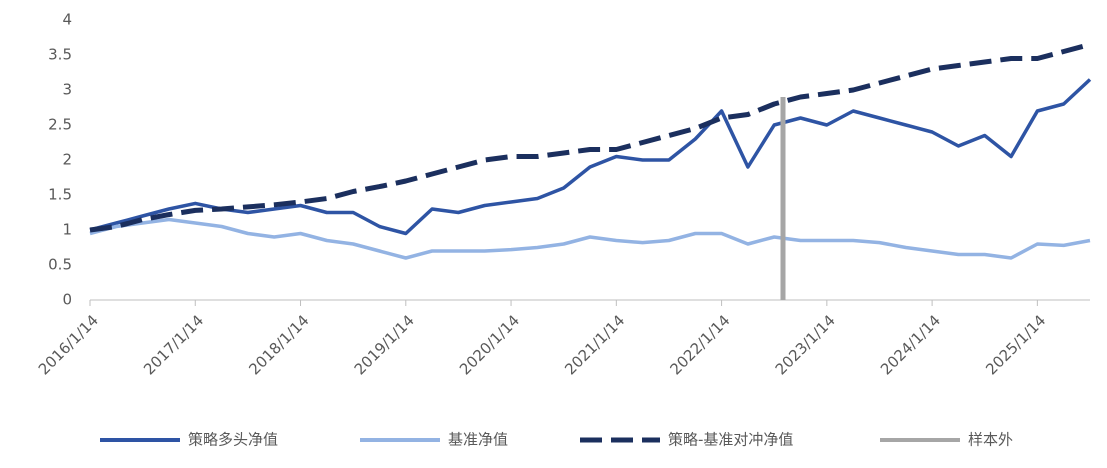 The height and width of the screenshot is (468, 1107). Describe the element at coordinates (910, 344) in the screenshot. I see `x-tick-label: 2024/1/14` at that location.